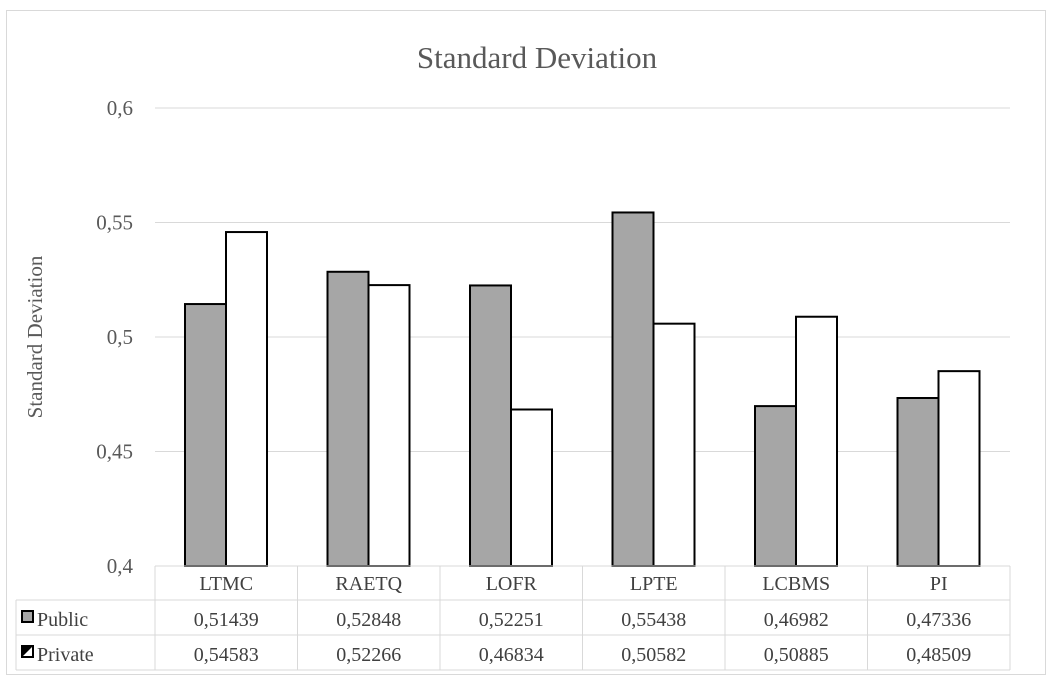 The image size is (1054, 678). What do you see at coordinates (512, 584) in the screenshot?
I see `category-label: LOFR` at bounding box center [512, 584].